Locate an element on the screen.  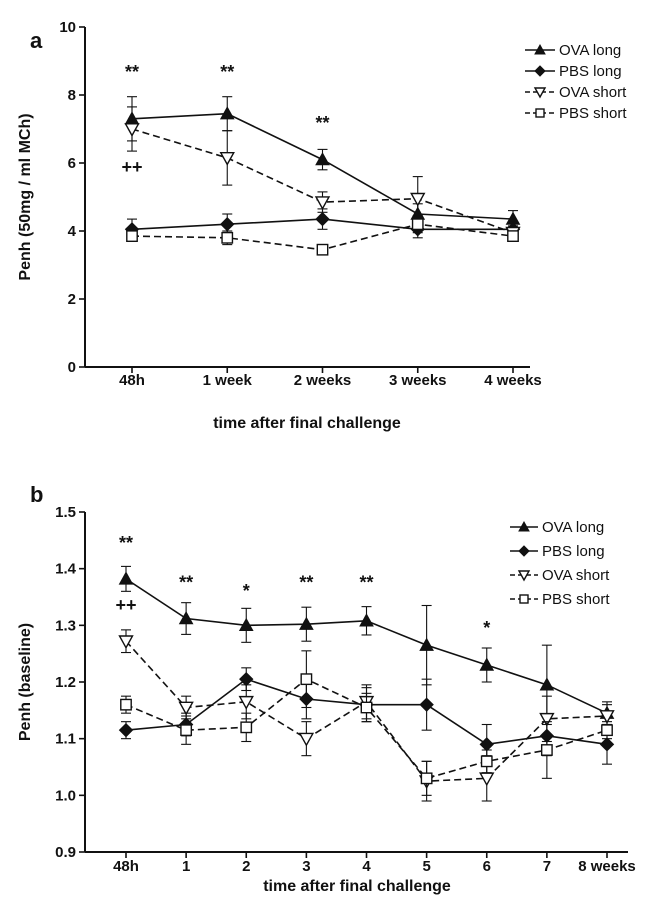
series-ova-long is located at coordinates (366, 645).